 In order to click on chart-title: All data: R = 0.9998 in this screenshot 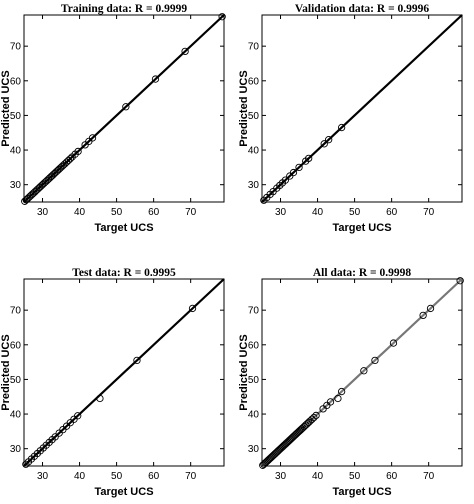, I will do `click(362, 273)`.